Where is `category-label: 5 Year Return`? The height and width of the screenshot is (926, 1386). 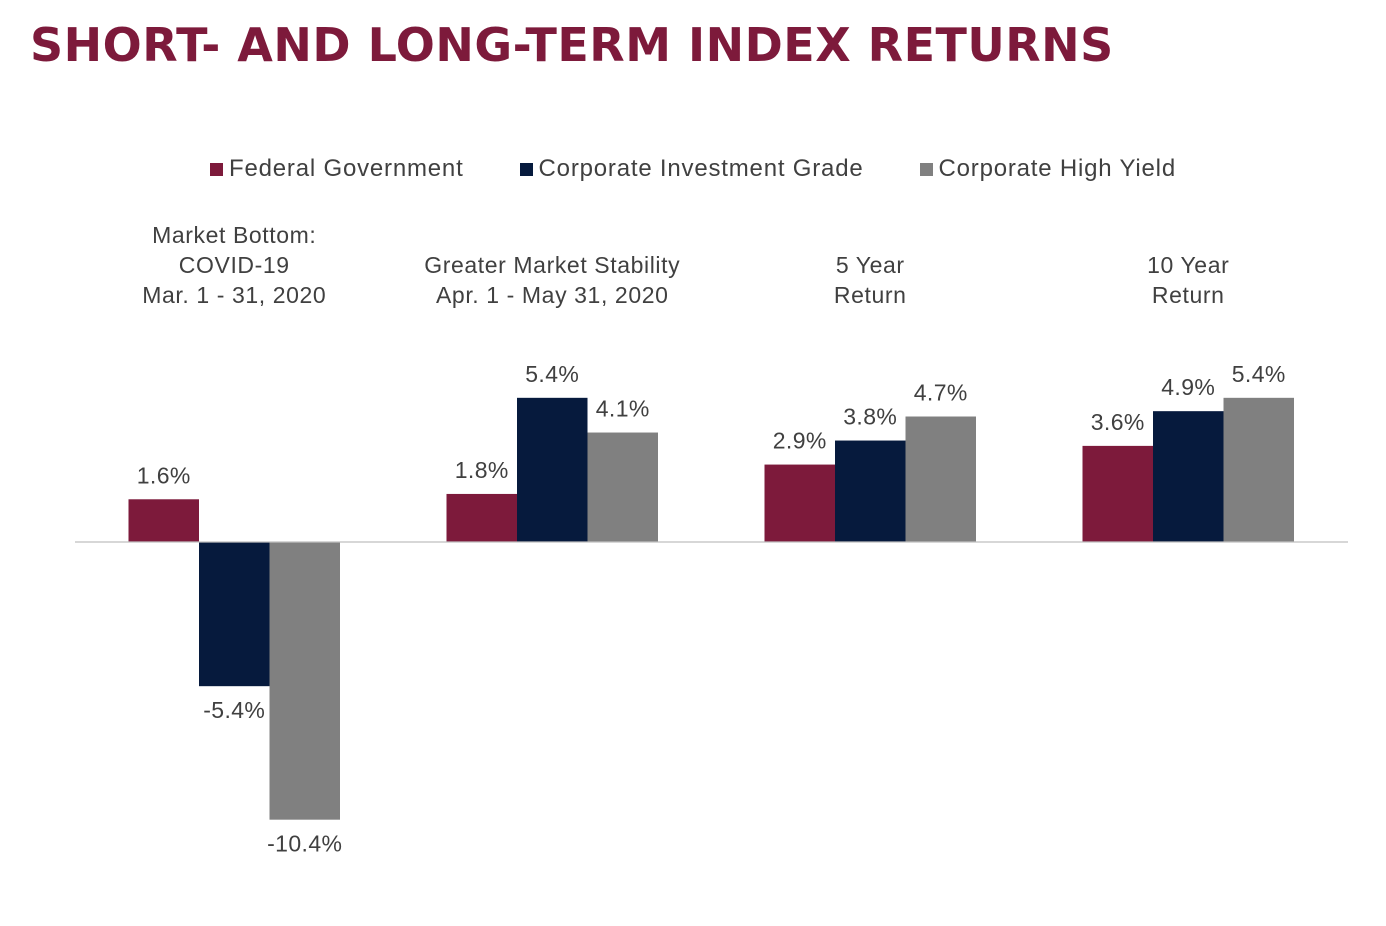 category-label: 5 Year Return is located at coordinates (870, 280).